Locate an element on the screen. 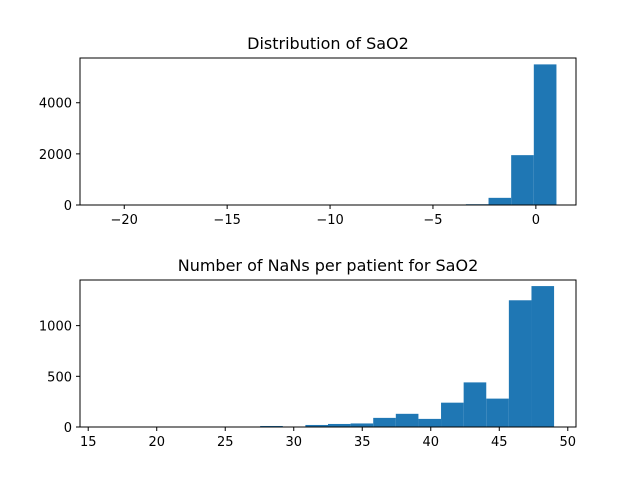 The height and width of the screenshot is (480, 640). chart-title: Number of NaNs per patient for SaO2 is located at coordinates (328, 265).